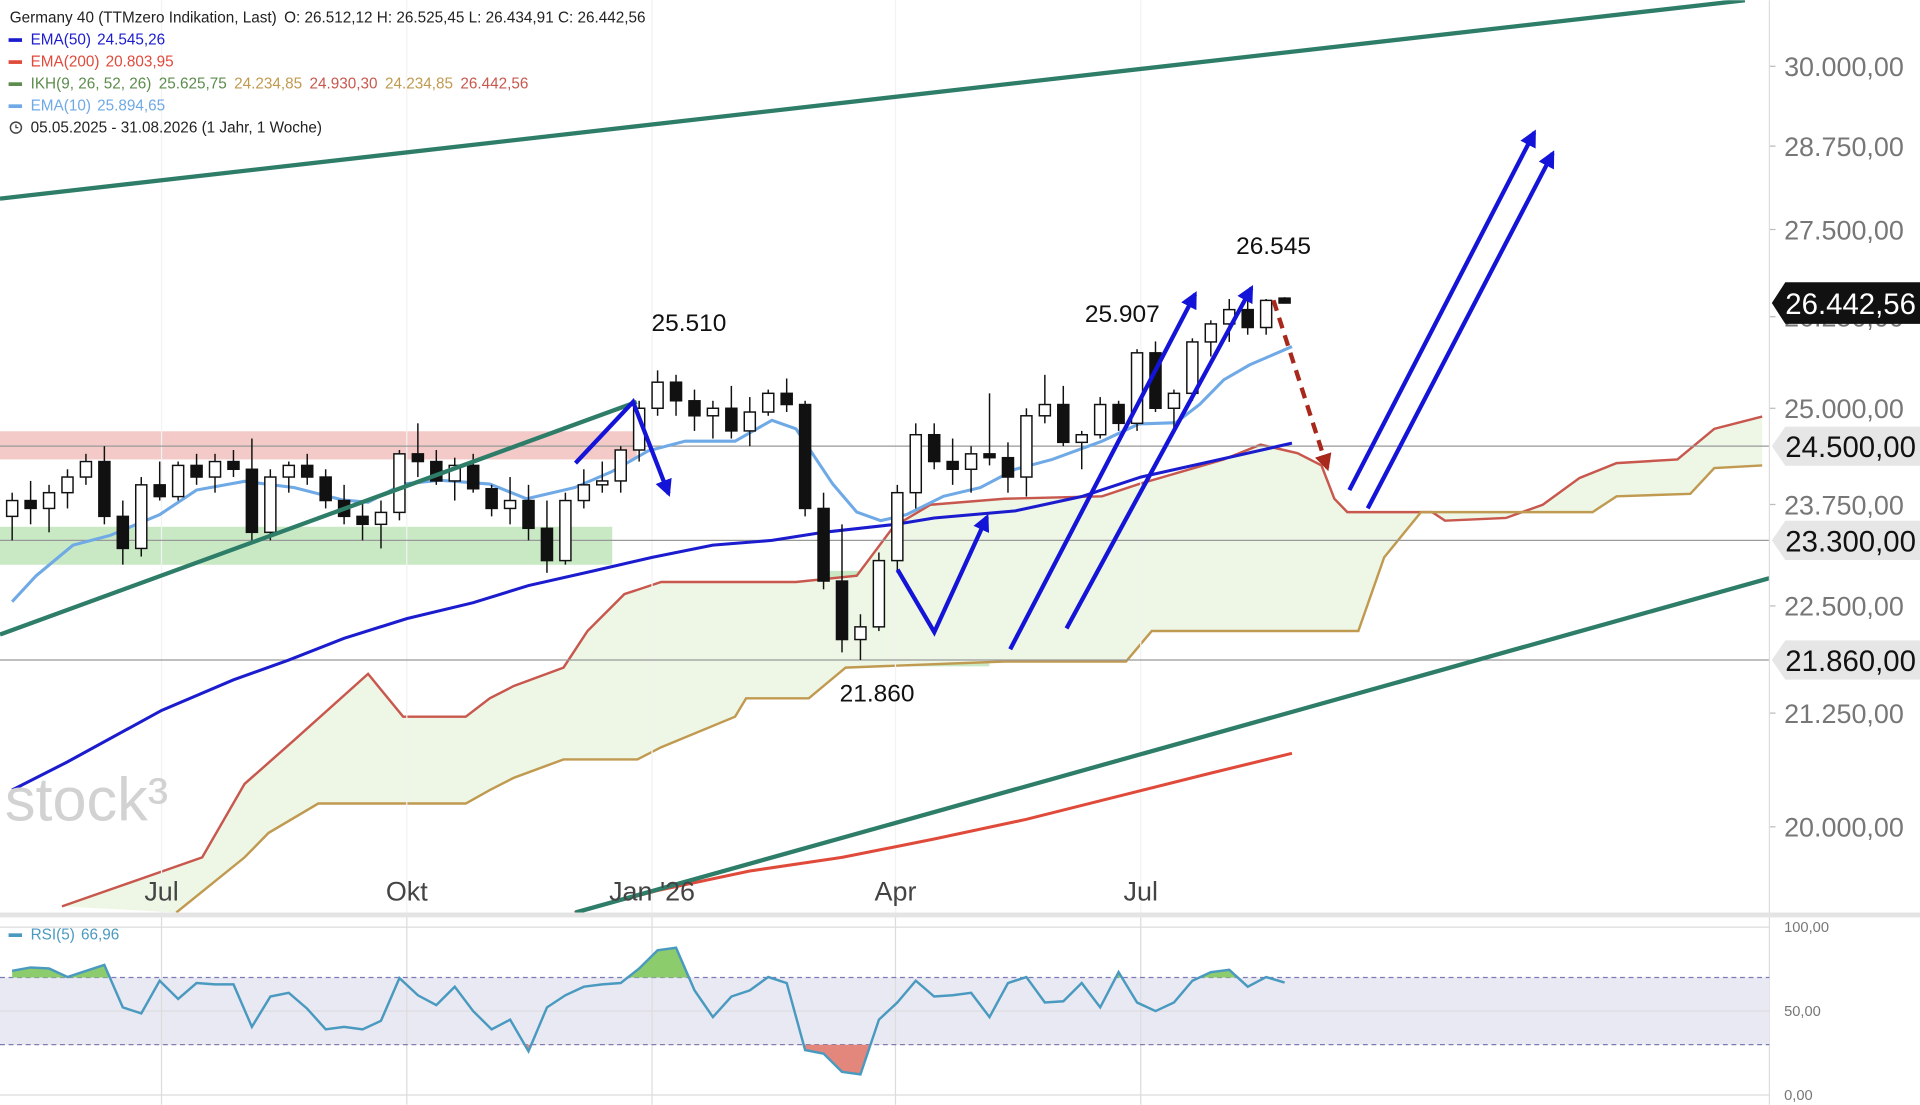 This screenshot has height=1105, width=1920. I want to click on last-price-label: 26.442,56, so click(1850, 304).